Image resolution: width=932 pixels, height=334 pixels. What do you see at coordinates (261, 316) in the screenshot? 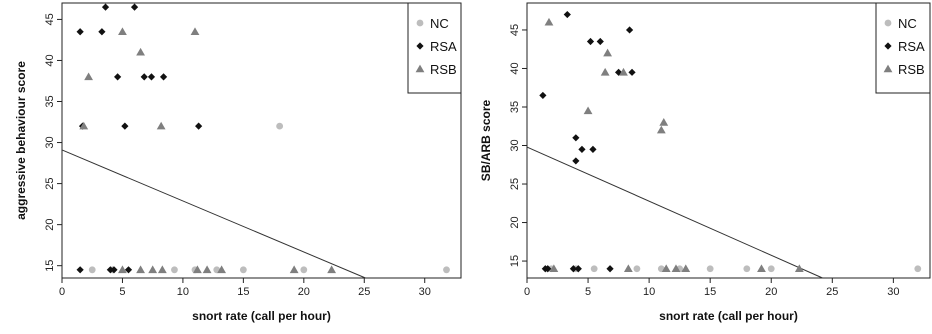
I see `x-axis-title: snort rate (call per hour)` at bounding box center [261, 316].